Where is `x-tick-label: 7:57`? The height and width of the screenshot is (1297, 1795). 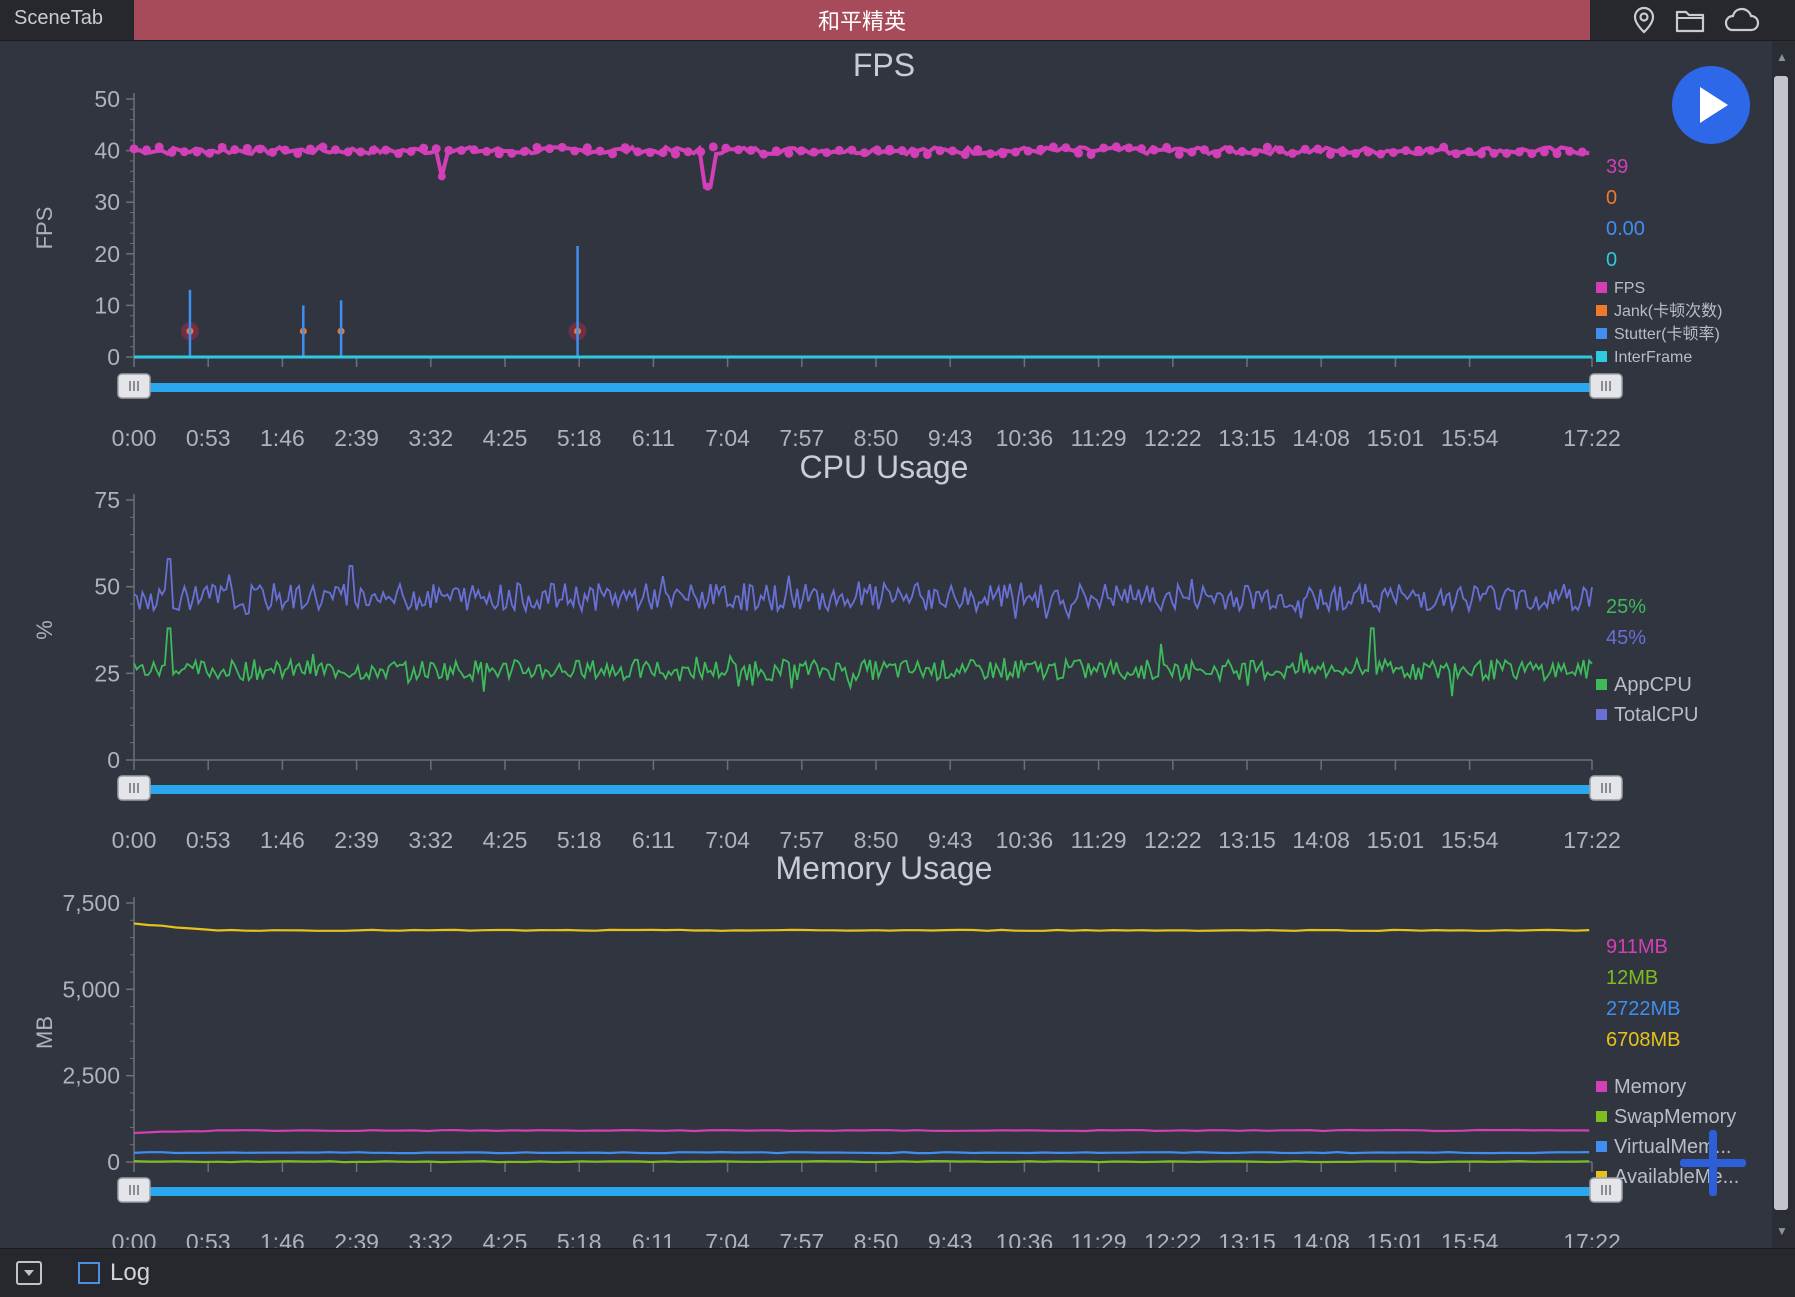 x-tick-label: 7:57 is located at coordinates (801, 840).